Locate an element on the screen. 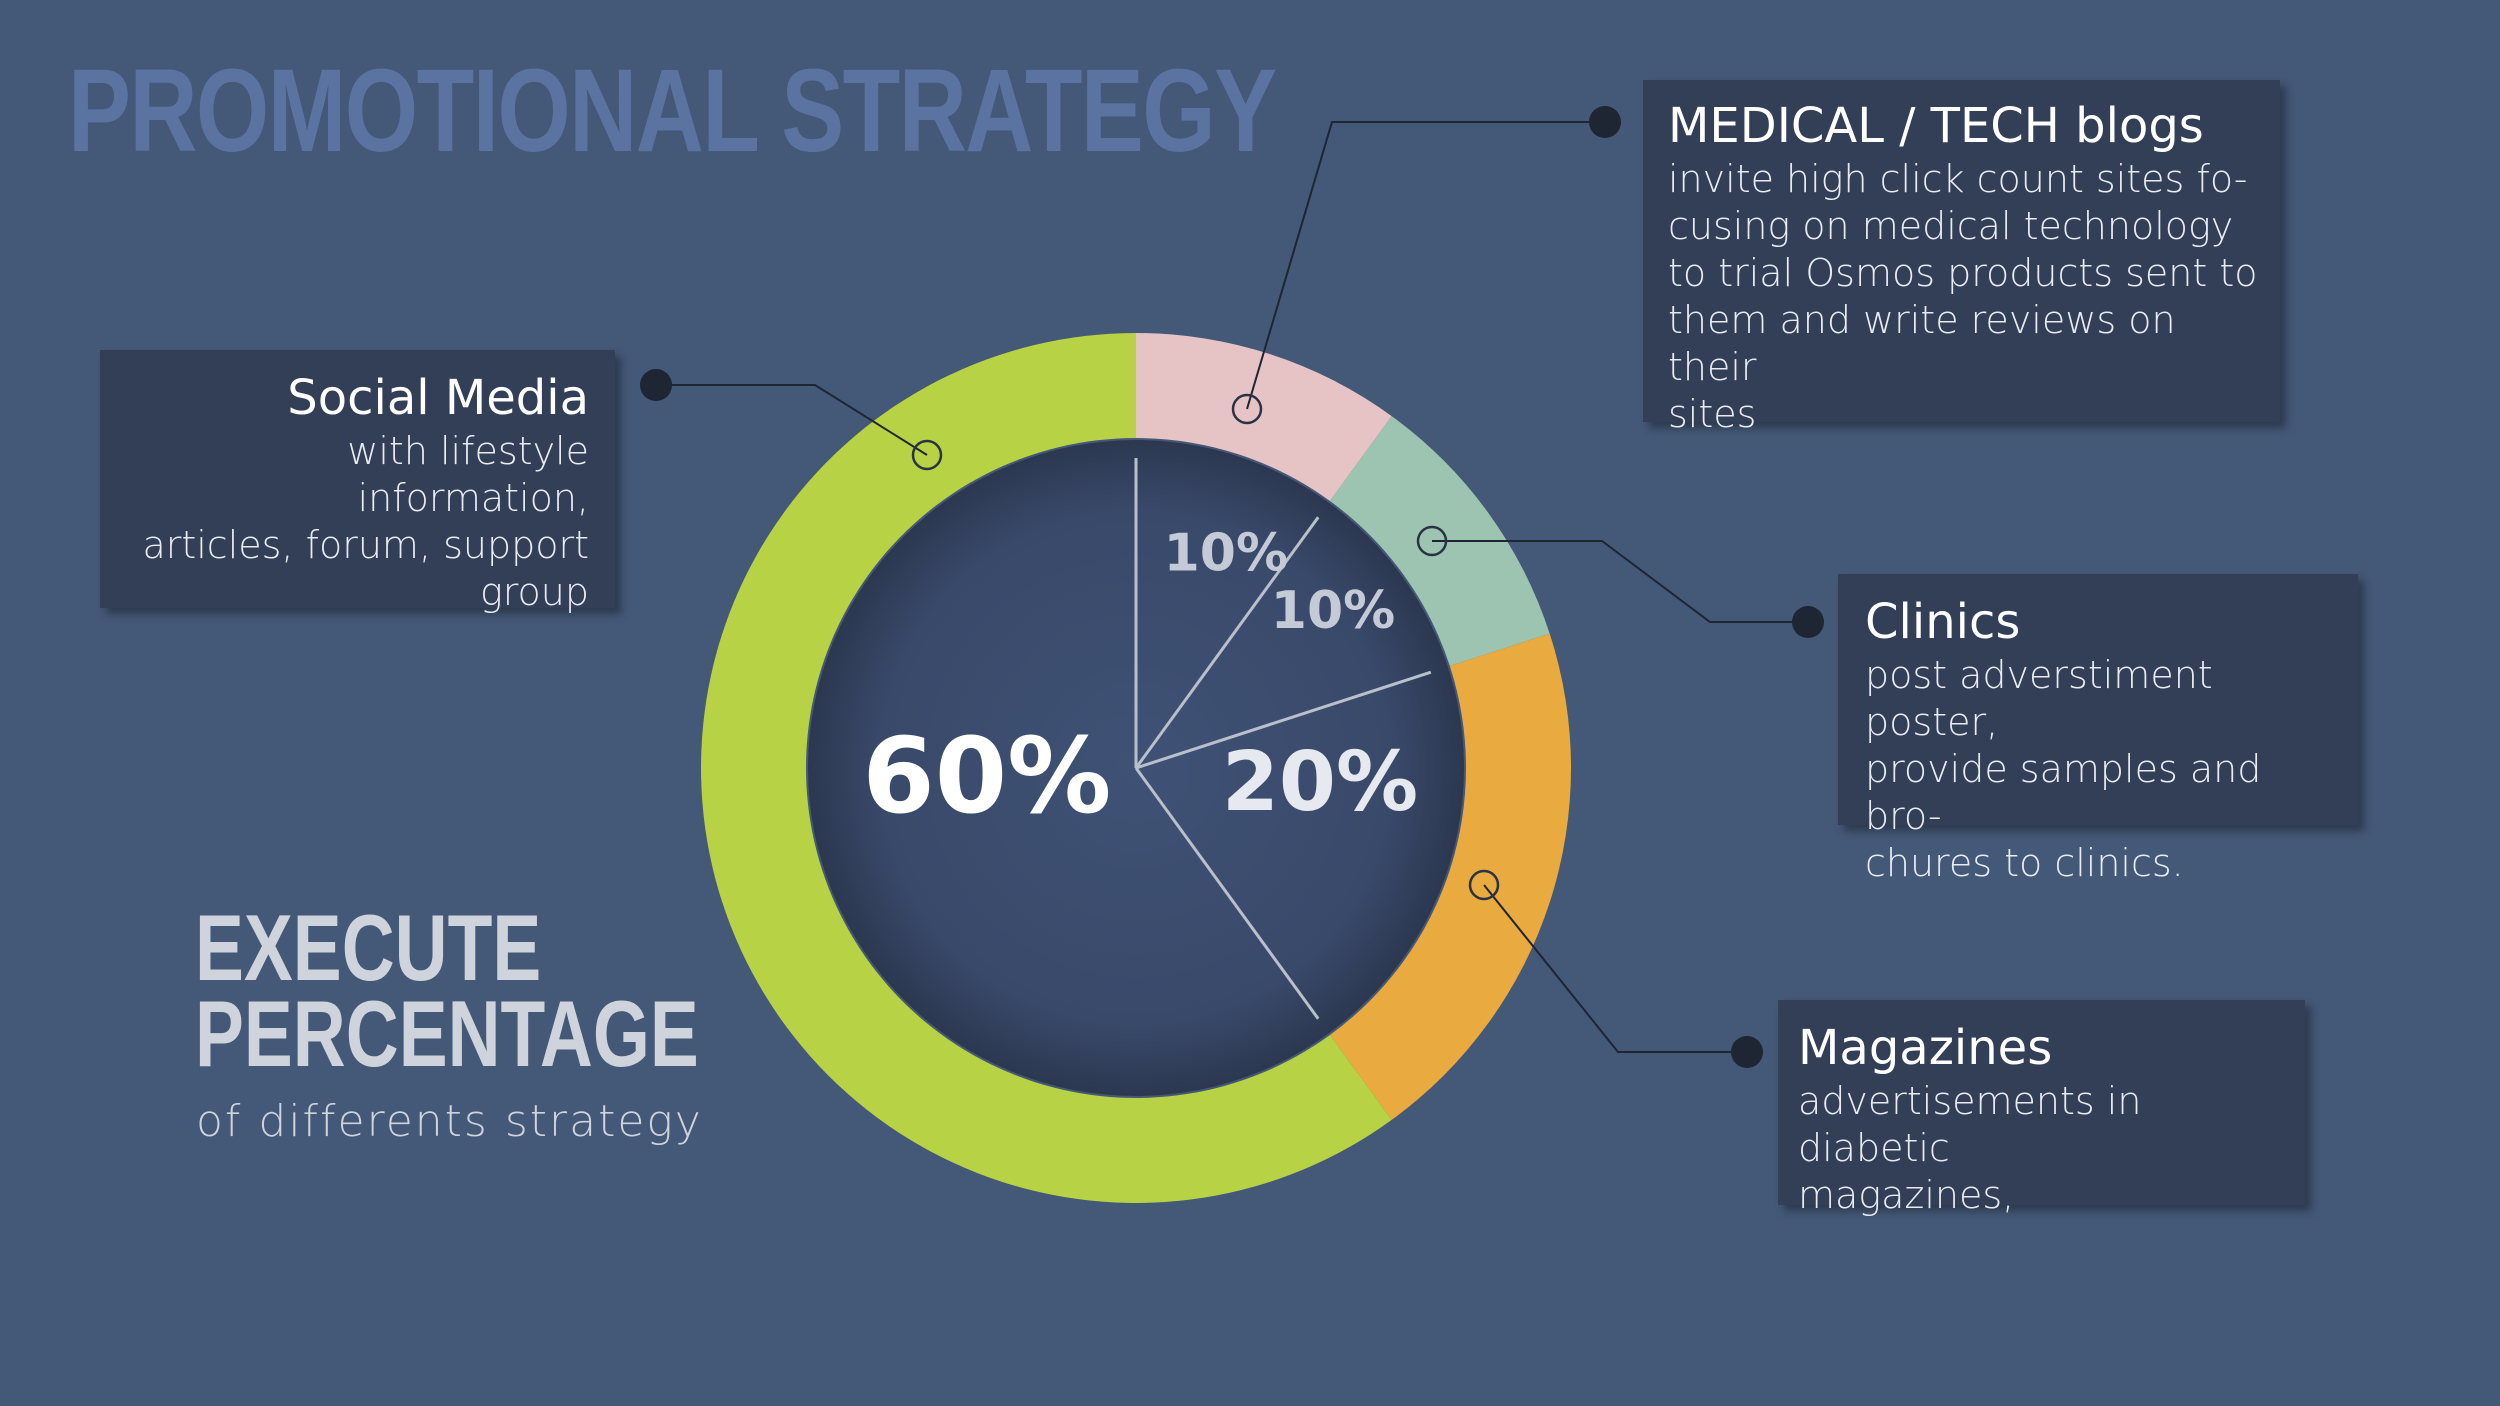  card-line: invite high click count sites fo- is located at coordinates (1958, 179).